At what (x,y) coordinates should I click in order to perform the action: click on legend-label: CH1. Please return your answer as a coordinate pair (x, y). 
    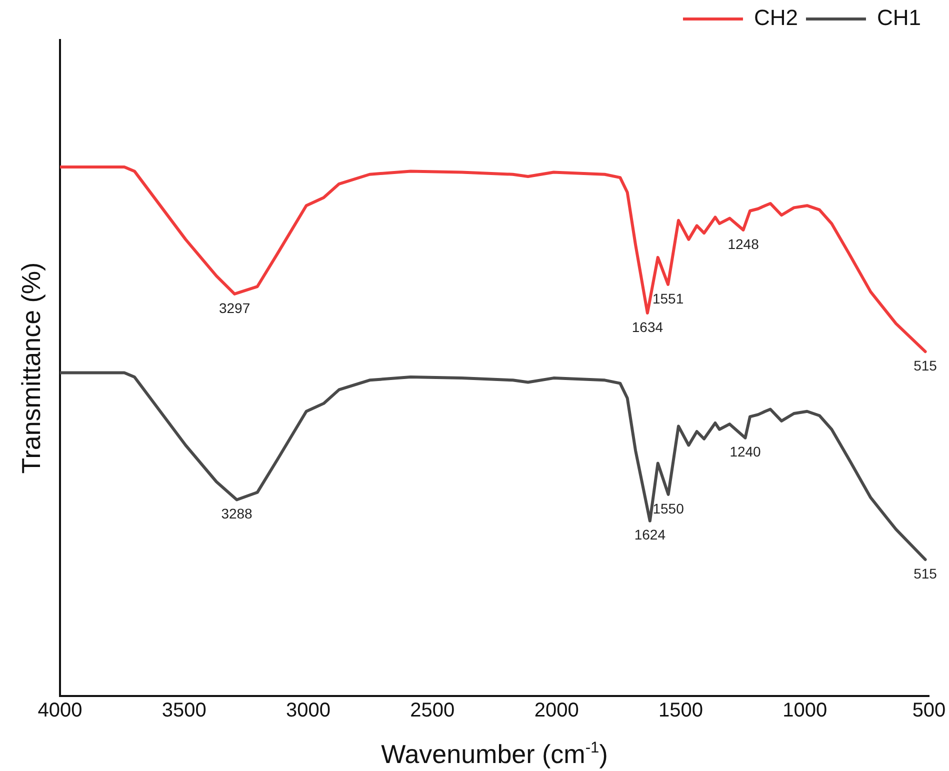
    Looking at the image, I should click on (899, 17).